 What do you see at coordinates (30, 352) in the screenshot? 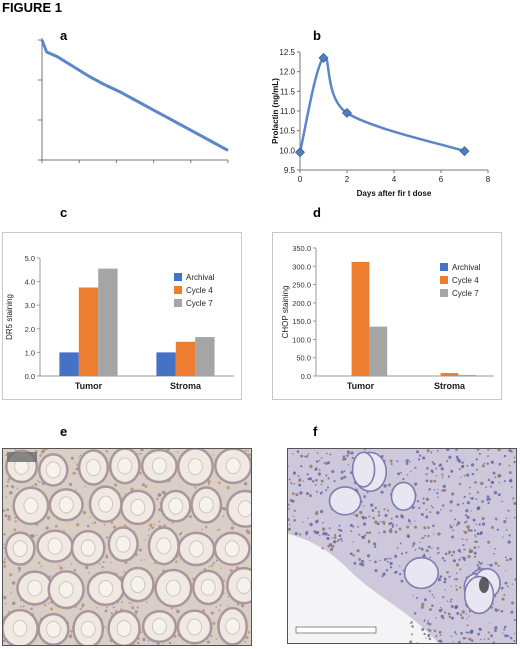
I see `chart-c-y-tick-label: 1.0` at bounding box center [30, 352].